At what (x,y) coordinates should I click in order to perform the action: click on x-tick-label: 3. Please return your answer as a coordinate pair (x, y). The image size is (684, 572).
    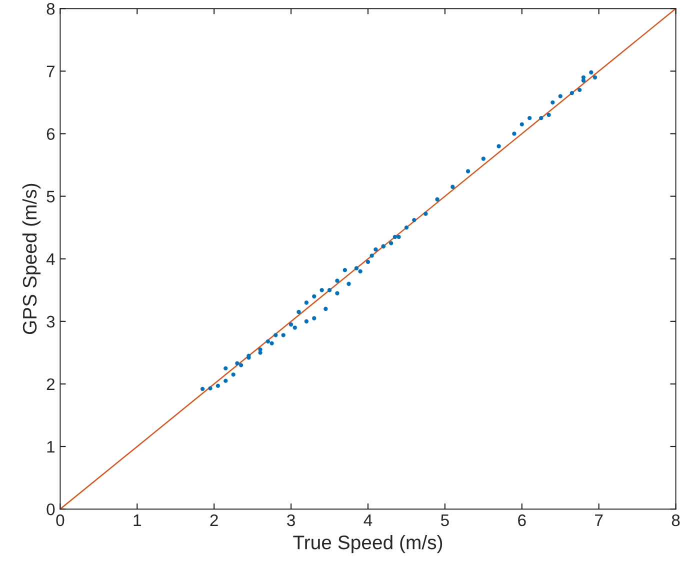
    Looking at the image, I should click on (291, 520).